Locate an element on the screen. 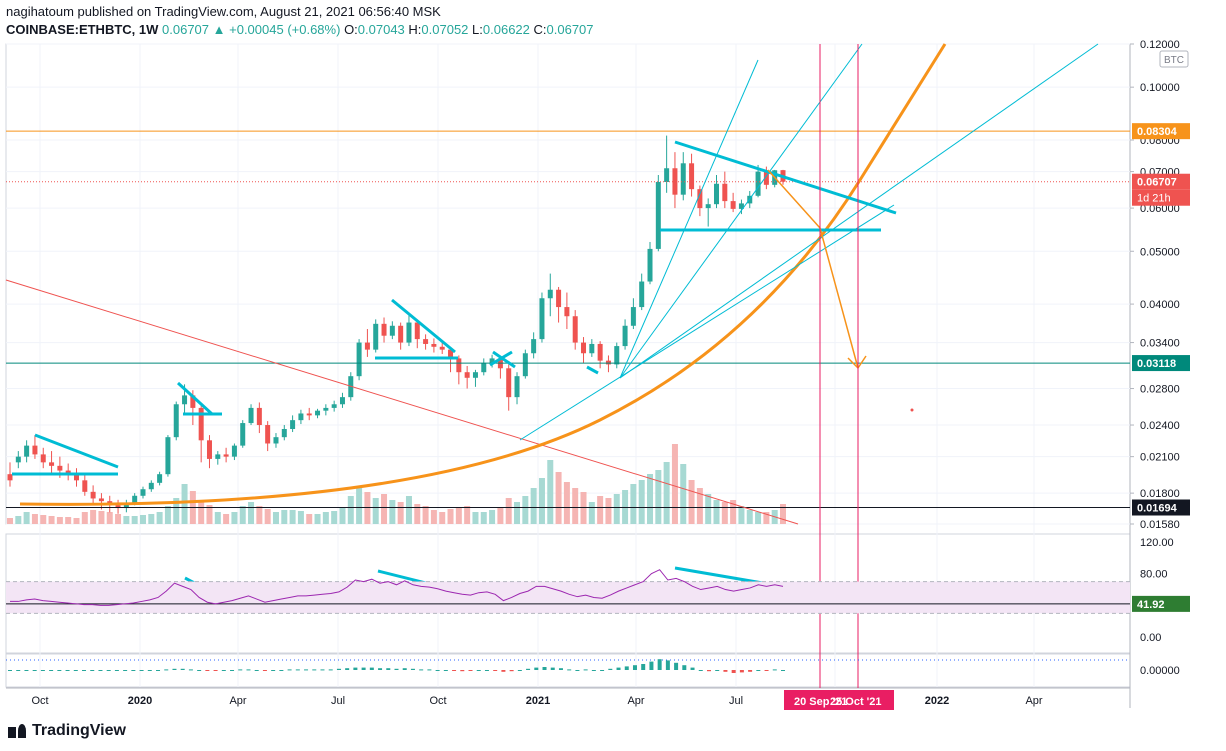 The image size is (1226, 751). rsi-tick-label: 80.00 is located at coordinates (1154, 575).